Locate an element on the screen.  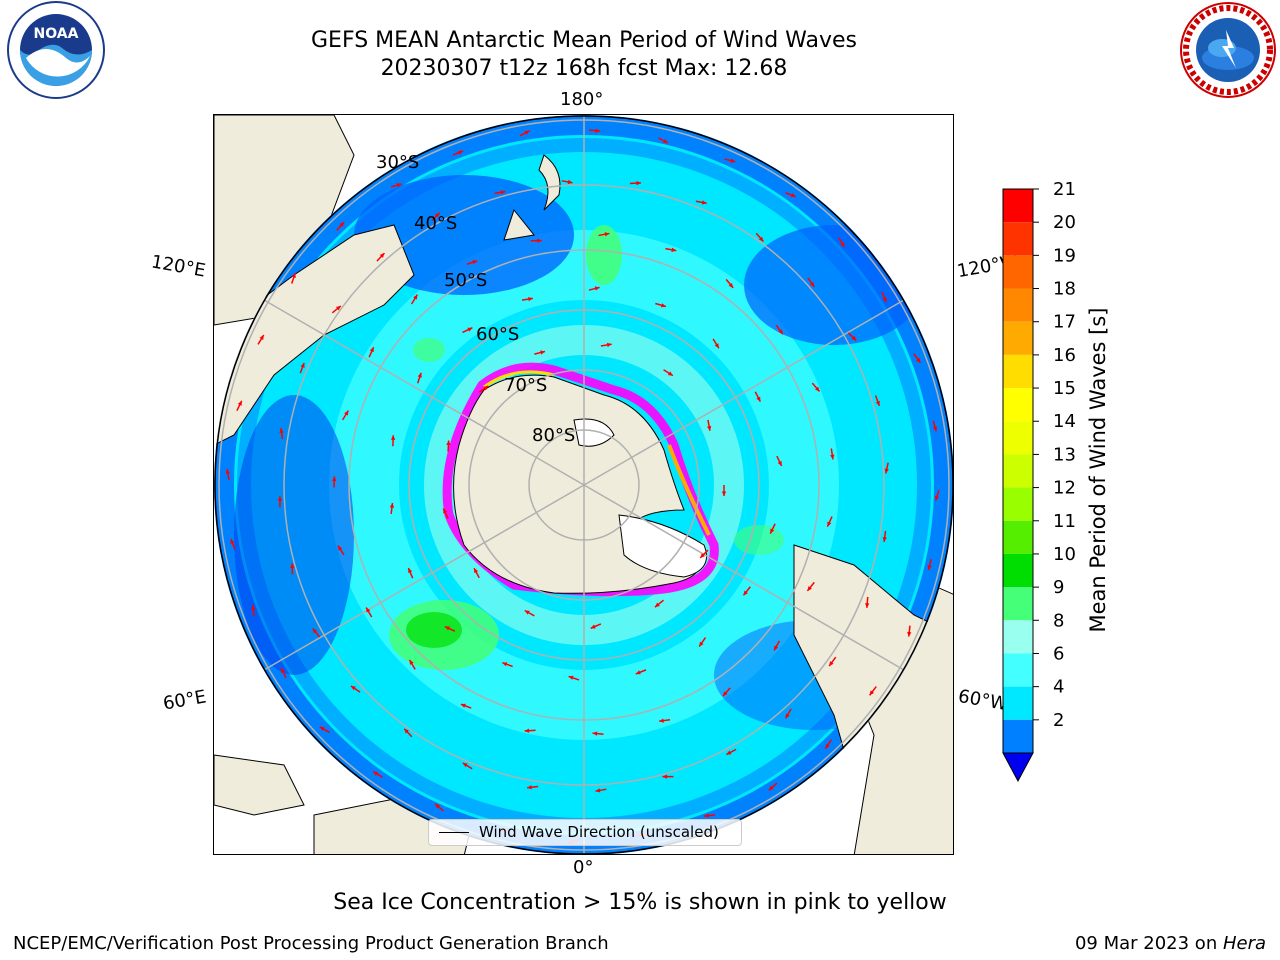
colorbar: 21 20 19 18 17 16 15 14 13 12 11 10 9 8 6 4 2 is located at coordinates (1039, 481).